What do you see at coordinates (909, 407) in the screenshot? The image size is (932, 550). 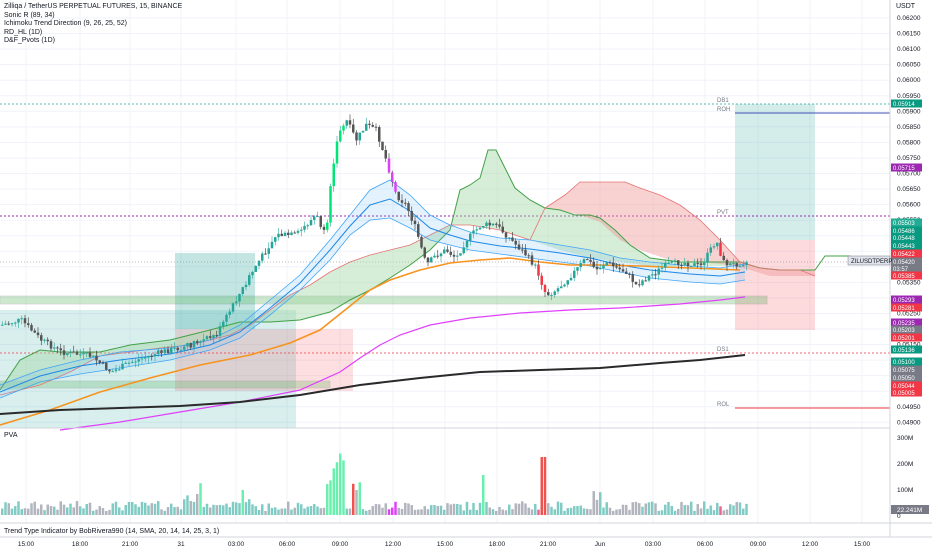 I see `price-tick: 0.04950` at bounding box center [909, 407].